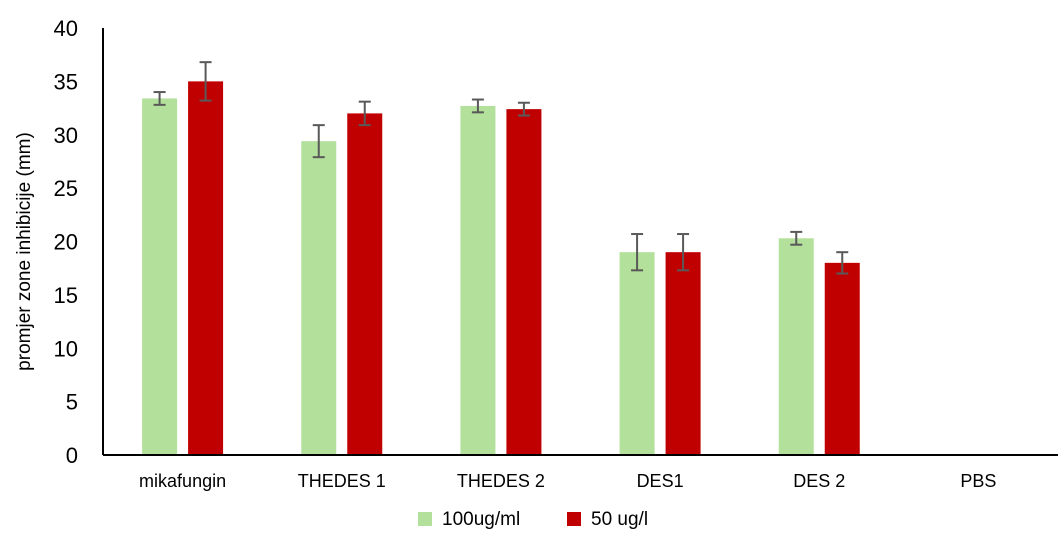 This screenshot has width=1058, height=549. What do you see at coordinates (66, 81) in the screenshot?
I see `y-tick-label: 35` at bounding box center [66, 81].